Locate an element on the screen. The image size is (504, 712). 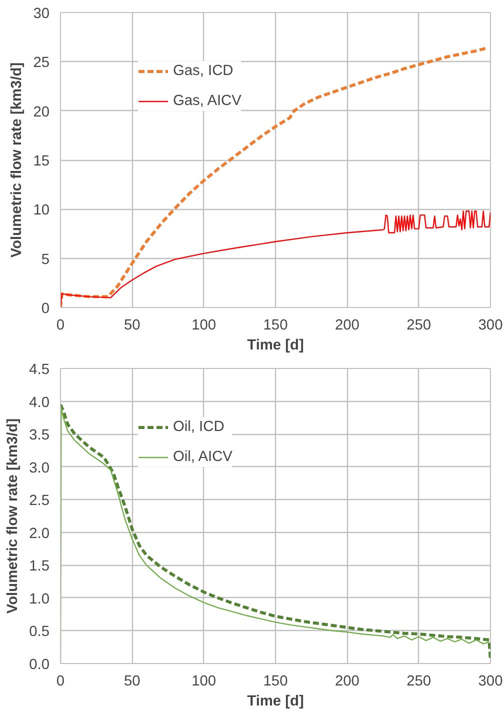
y-tick-label: 4.0 is located at coordinates (39, 402).